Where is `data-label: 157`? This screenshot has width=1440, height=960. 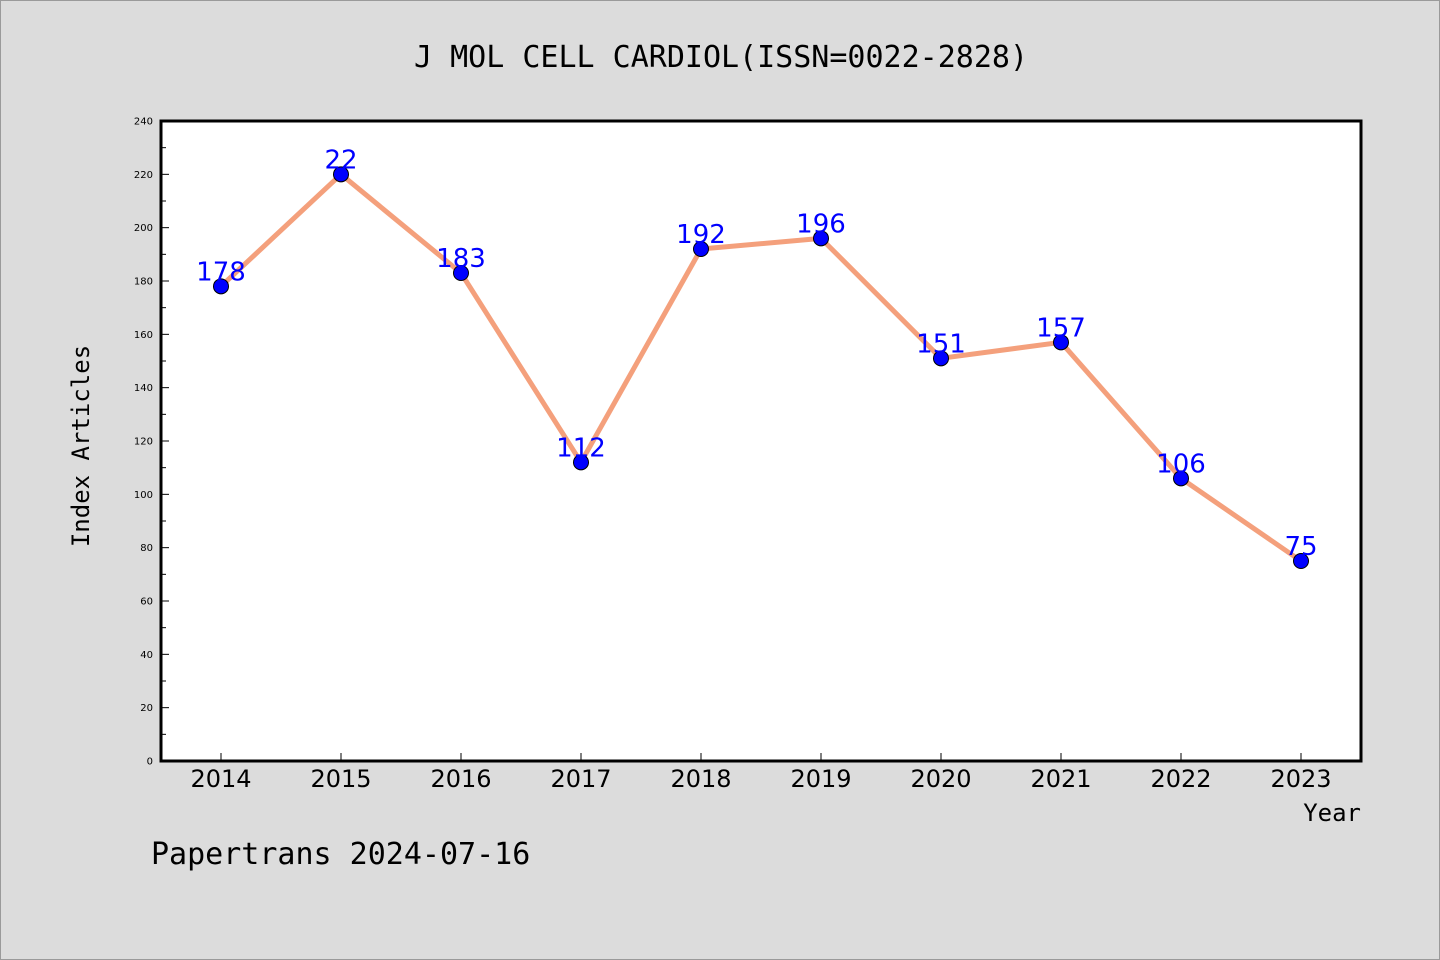
data-label: 157 is located at coordinates (1061, 328).